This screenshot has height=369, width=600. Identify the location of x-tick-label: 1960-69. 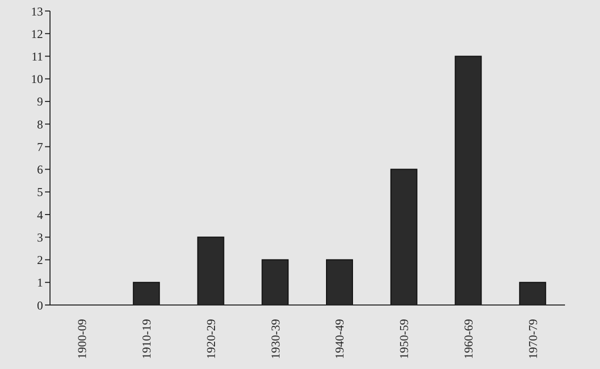
(468, 339).